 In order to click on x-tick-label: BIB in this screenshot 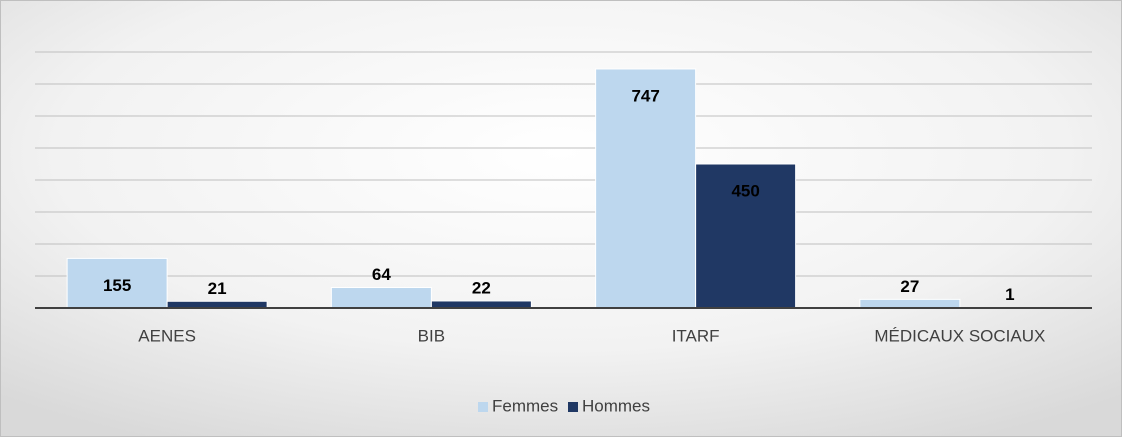, I will do `click(431, 335)`.